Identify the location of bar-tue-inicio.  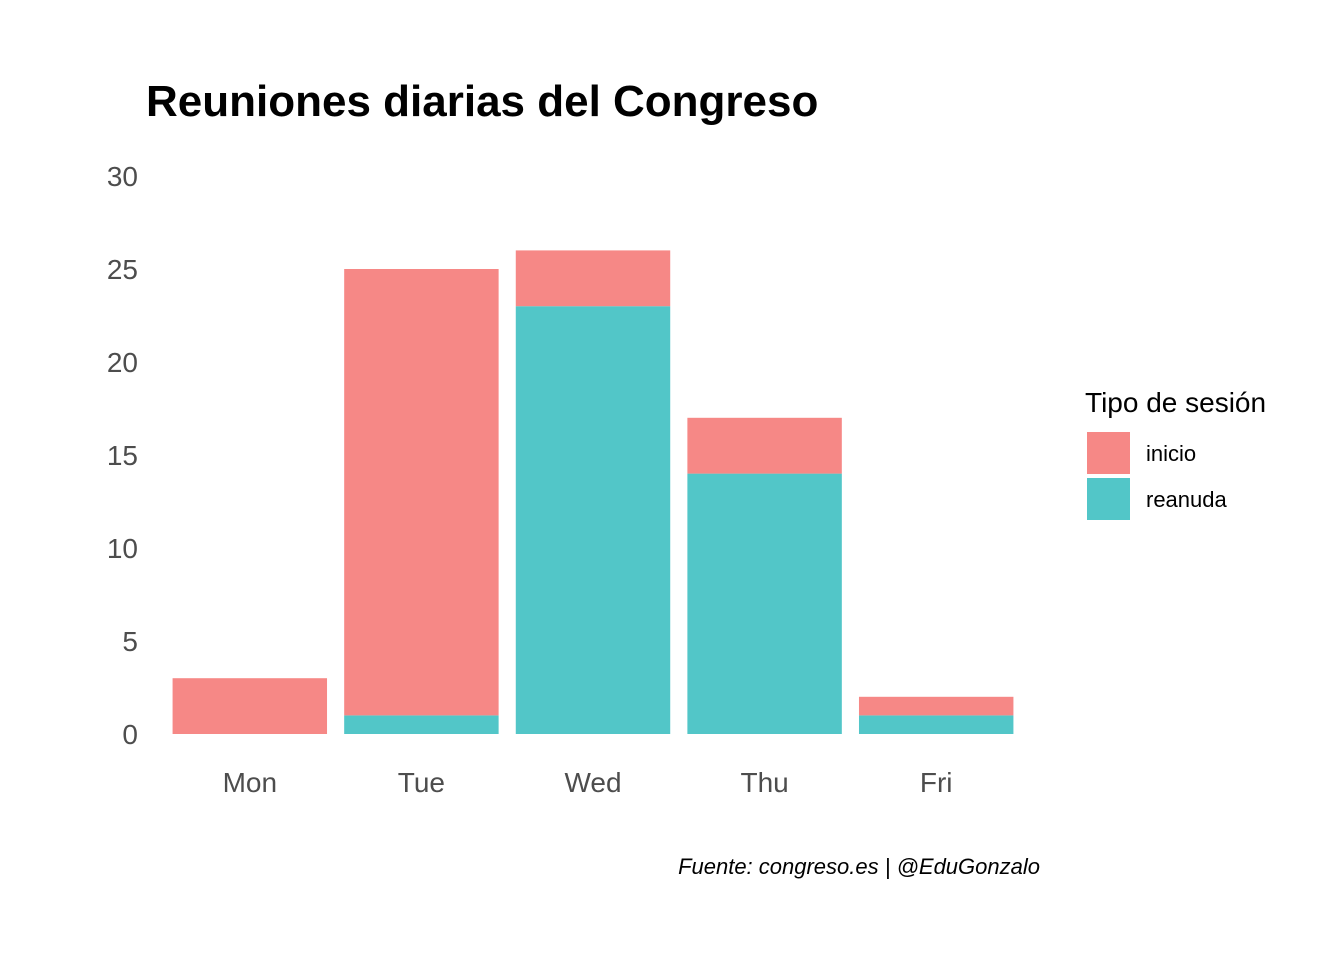
(421, 492).